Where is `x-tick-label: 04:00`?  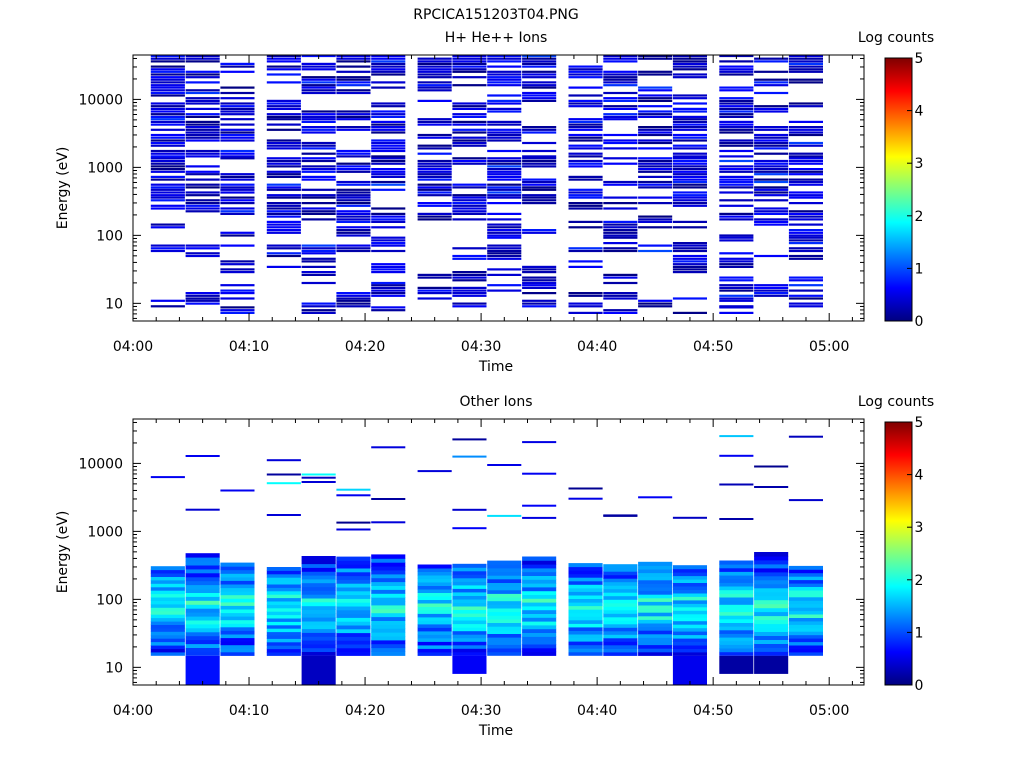 x-tick-label: 04:00 is located at coordinates (133, 347).